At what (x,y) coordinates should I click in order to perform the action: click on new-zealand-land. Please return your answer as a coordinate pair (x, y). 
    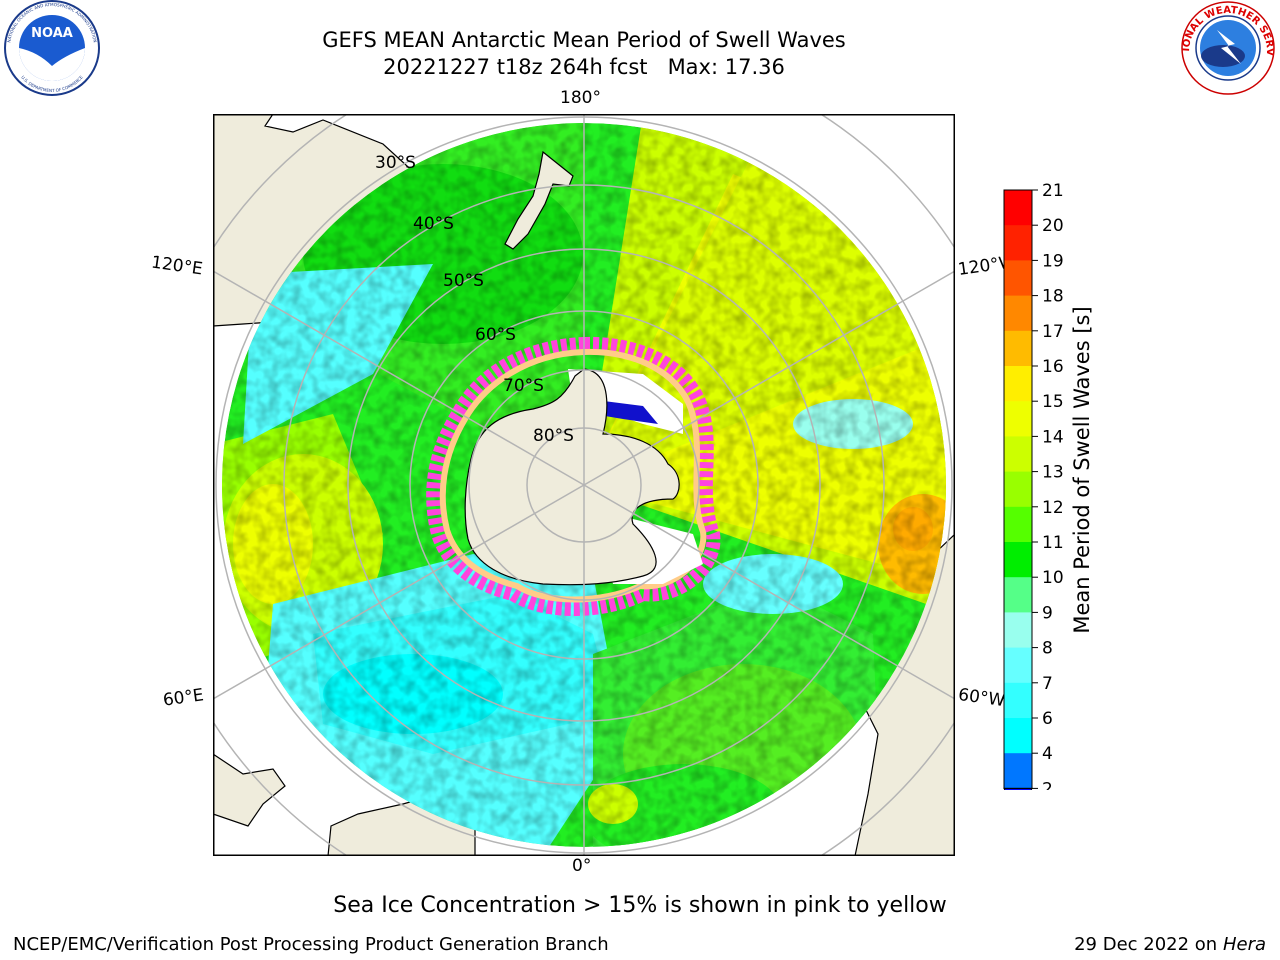
    Looking at the image, I should click on (539, 200).